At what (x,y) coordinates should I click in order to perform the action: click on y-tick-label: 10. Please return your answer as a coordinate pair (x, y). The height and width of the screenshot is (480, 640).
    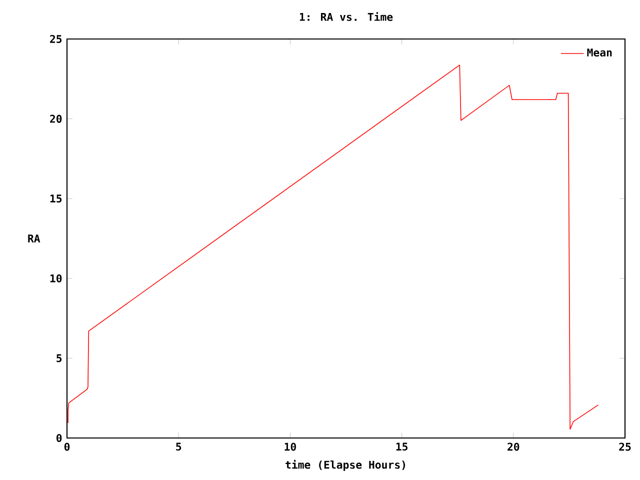
    Looking at the image, I should click on (56, 278).